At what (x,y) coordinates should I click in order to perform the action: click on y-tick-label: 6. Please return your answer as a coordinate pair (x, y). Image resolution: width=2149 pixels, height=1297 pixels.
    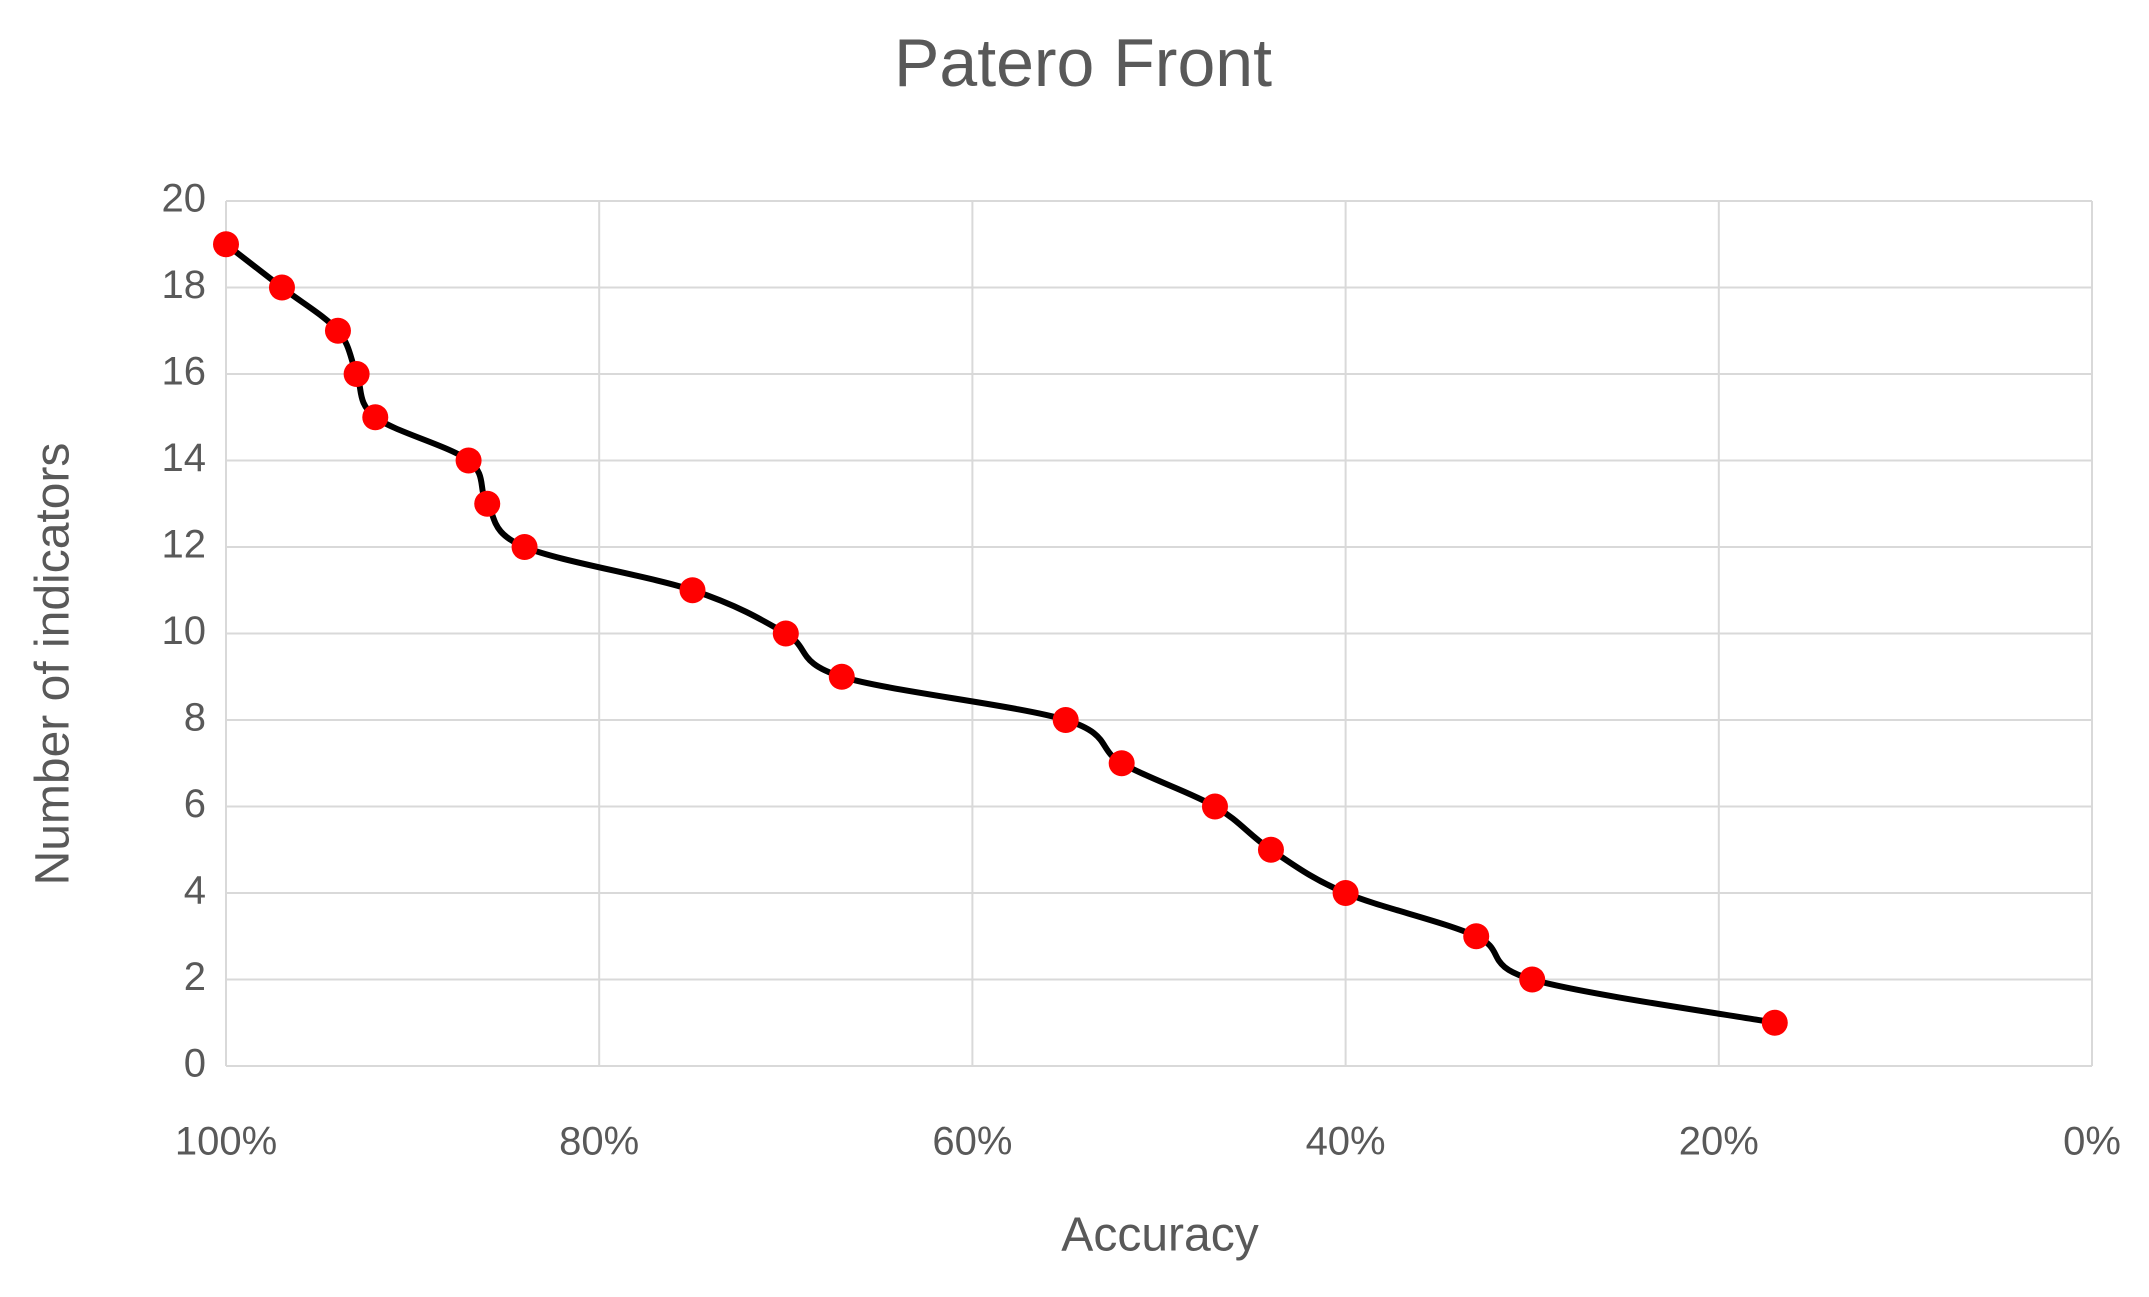
    Looking at the image, I should click on (195, 804).